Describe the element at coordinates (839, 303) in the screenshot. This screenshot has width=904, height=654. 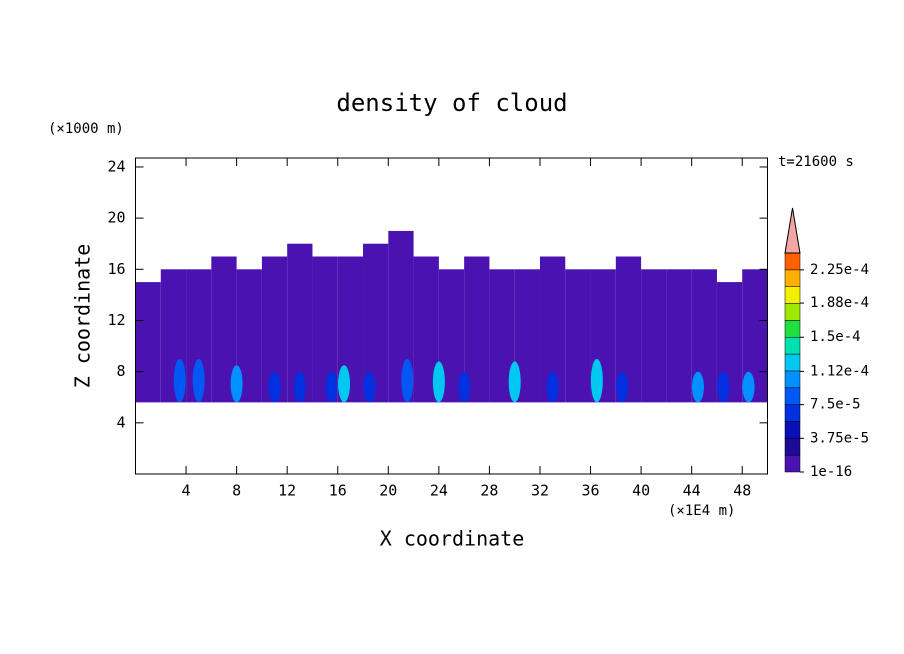
I see `colorbar-tick-label: 1.88e-4` at that location.